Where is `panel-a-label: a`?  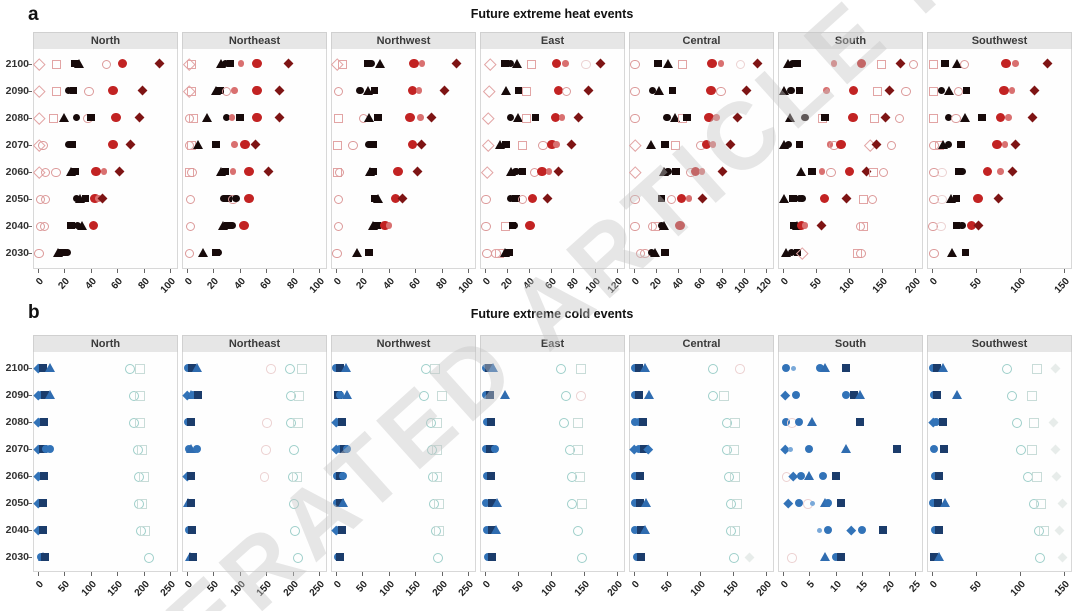
panel-a-label: a is located at coordinates (33, 14).